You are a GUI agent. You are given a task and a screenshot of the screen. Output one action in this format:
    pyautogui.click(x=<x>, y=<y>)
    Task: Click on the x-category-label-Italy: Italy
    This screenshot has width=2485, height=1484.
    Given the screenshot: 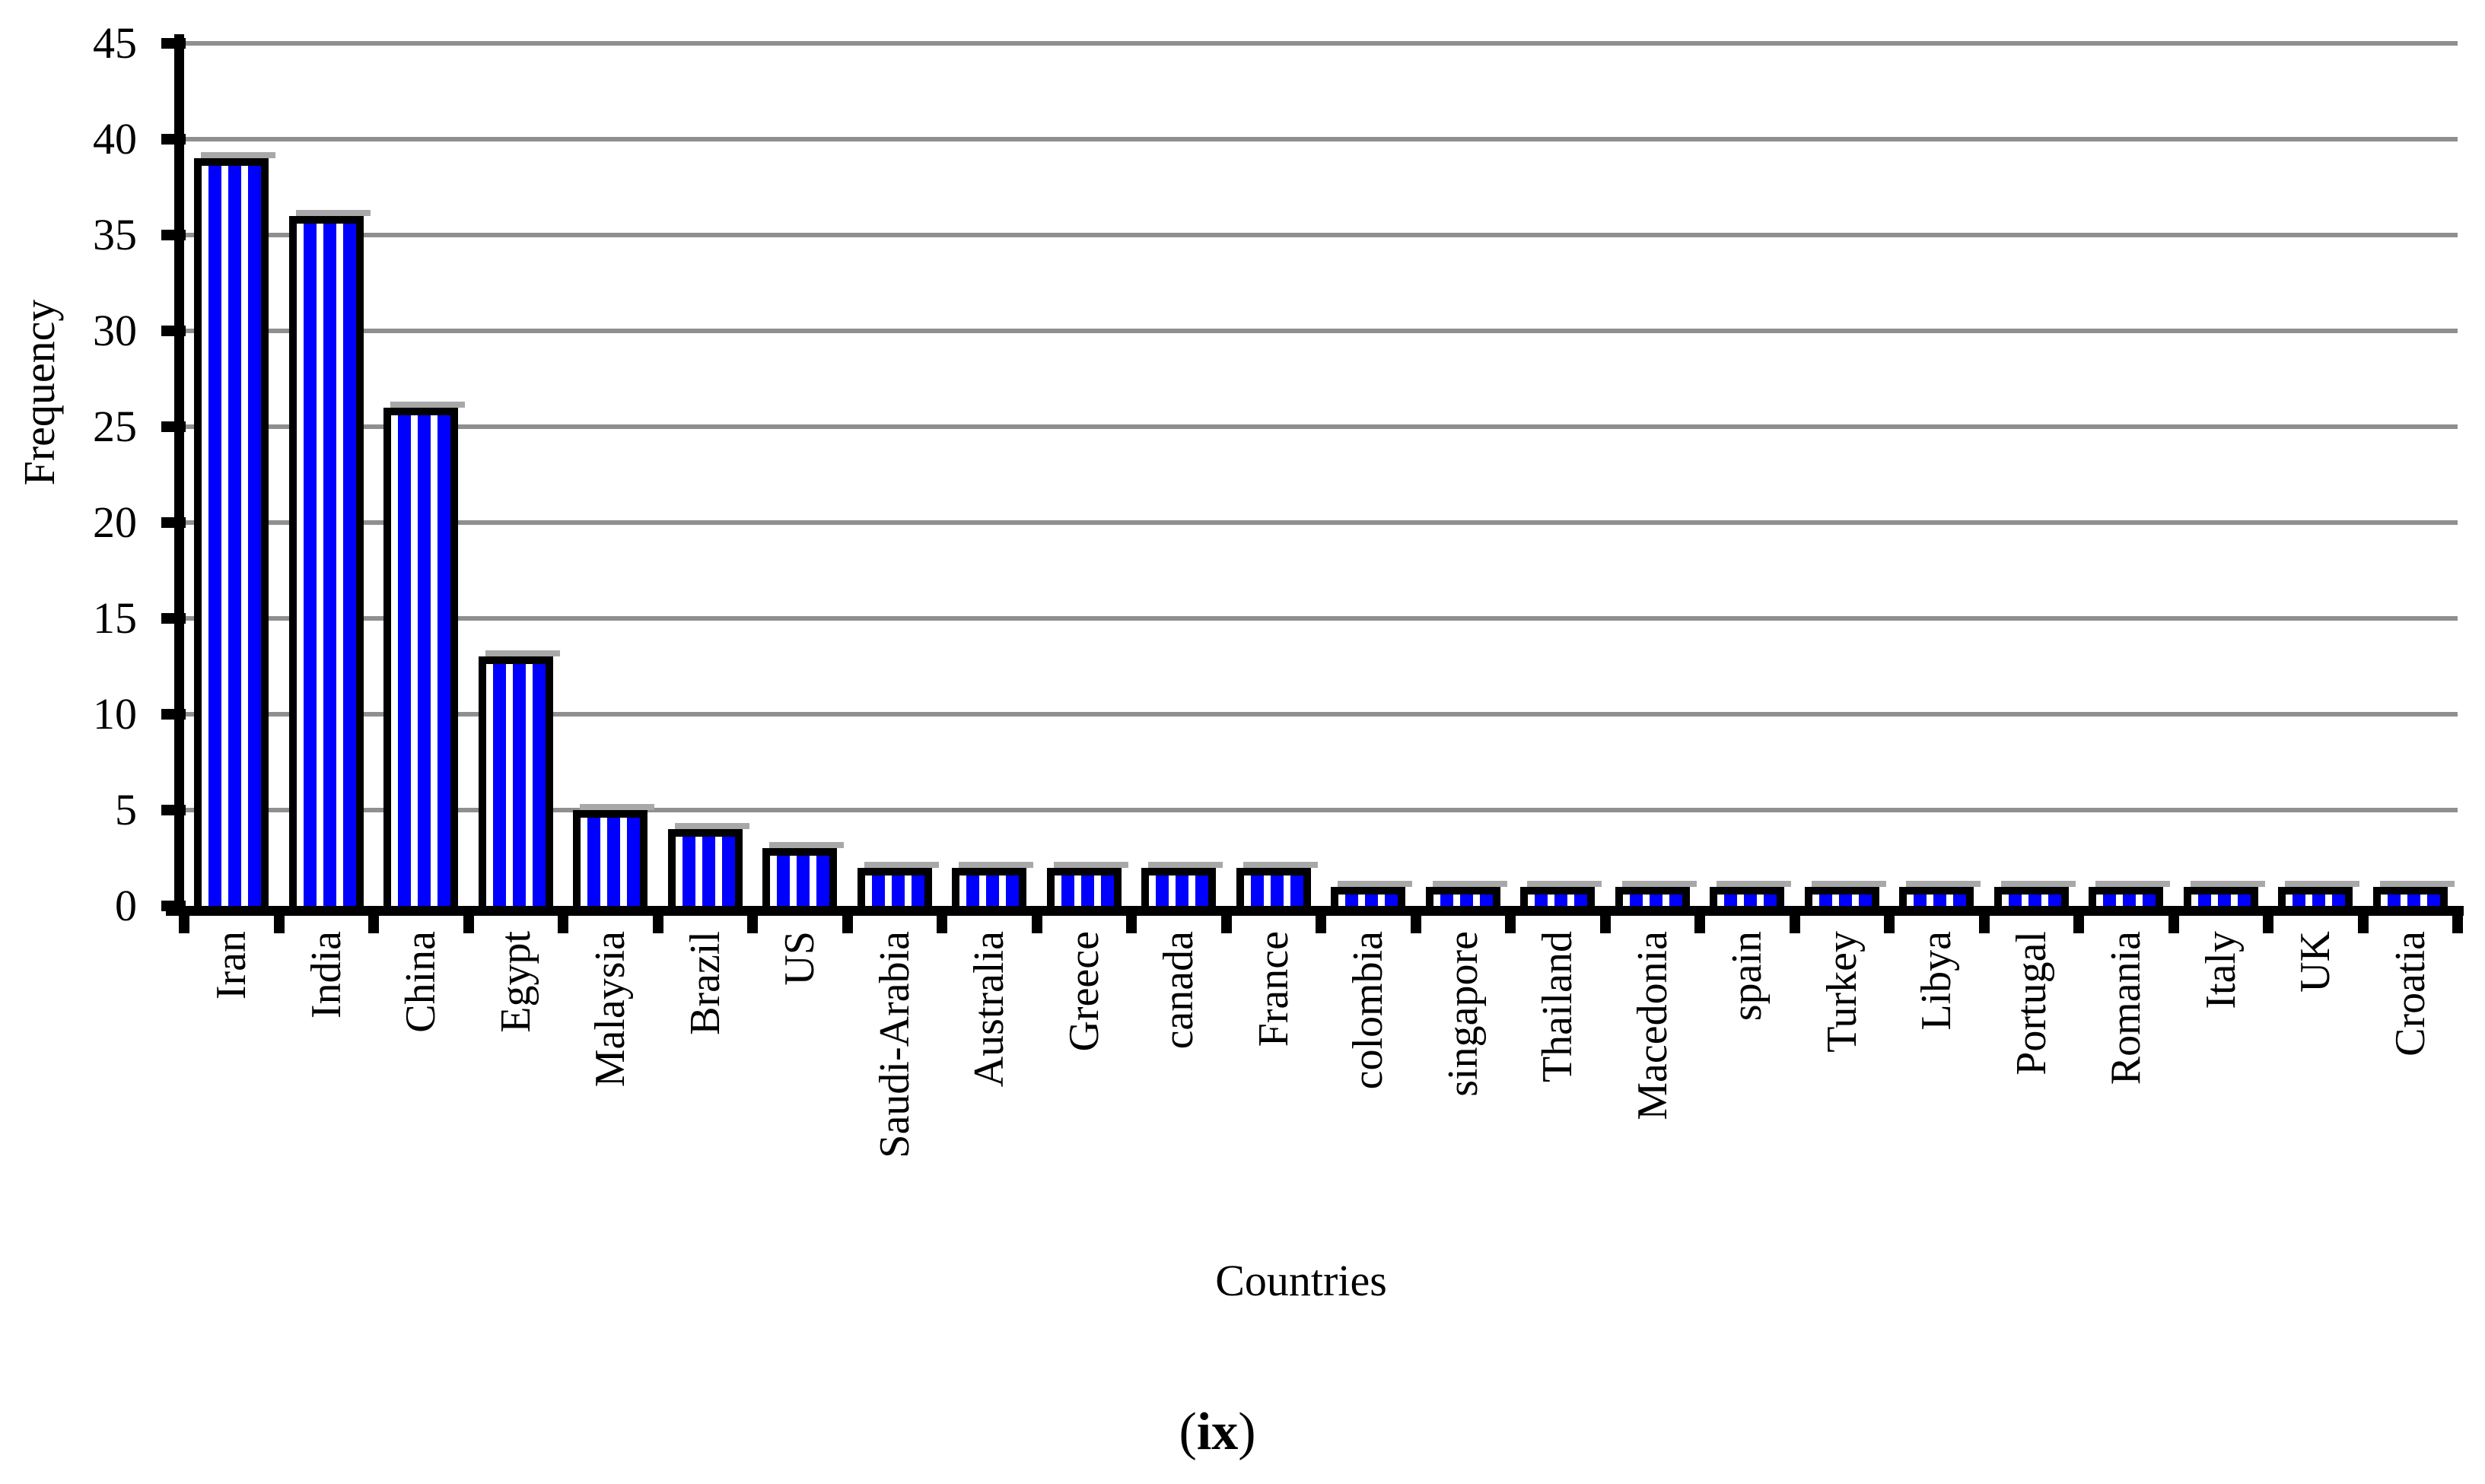 What is the action you would take?
    pyautogui.click(x=2221, y=970)
    